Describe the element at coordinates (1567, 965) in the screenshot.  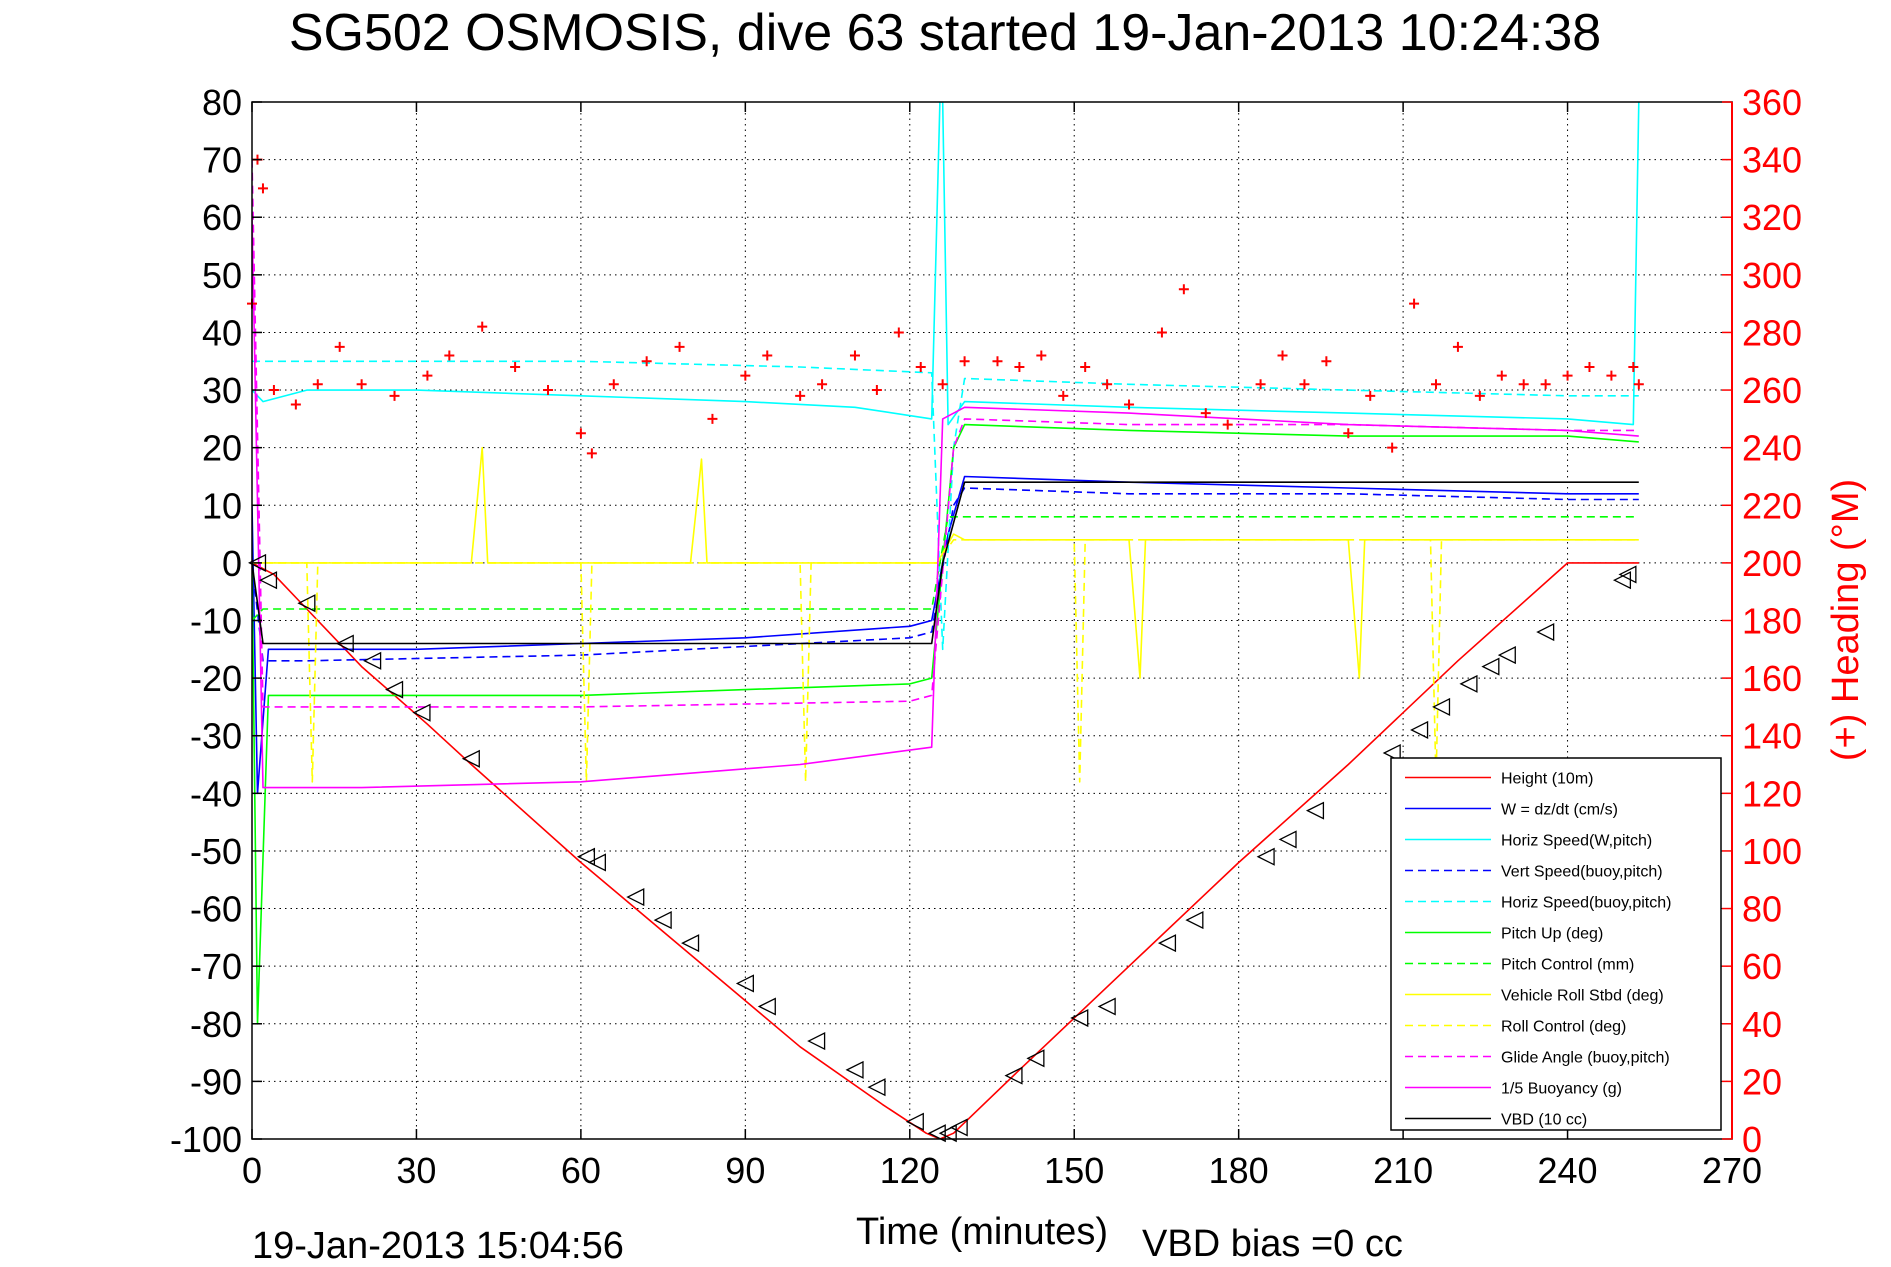
I see `legend-label: Pitch Control (mm)` at that location.